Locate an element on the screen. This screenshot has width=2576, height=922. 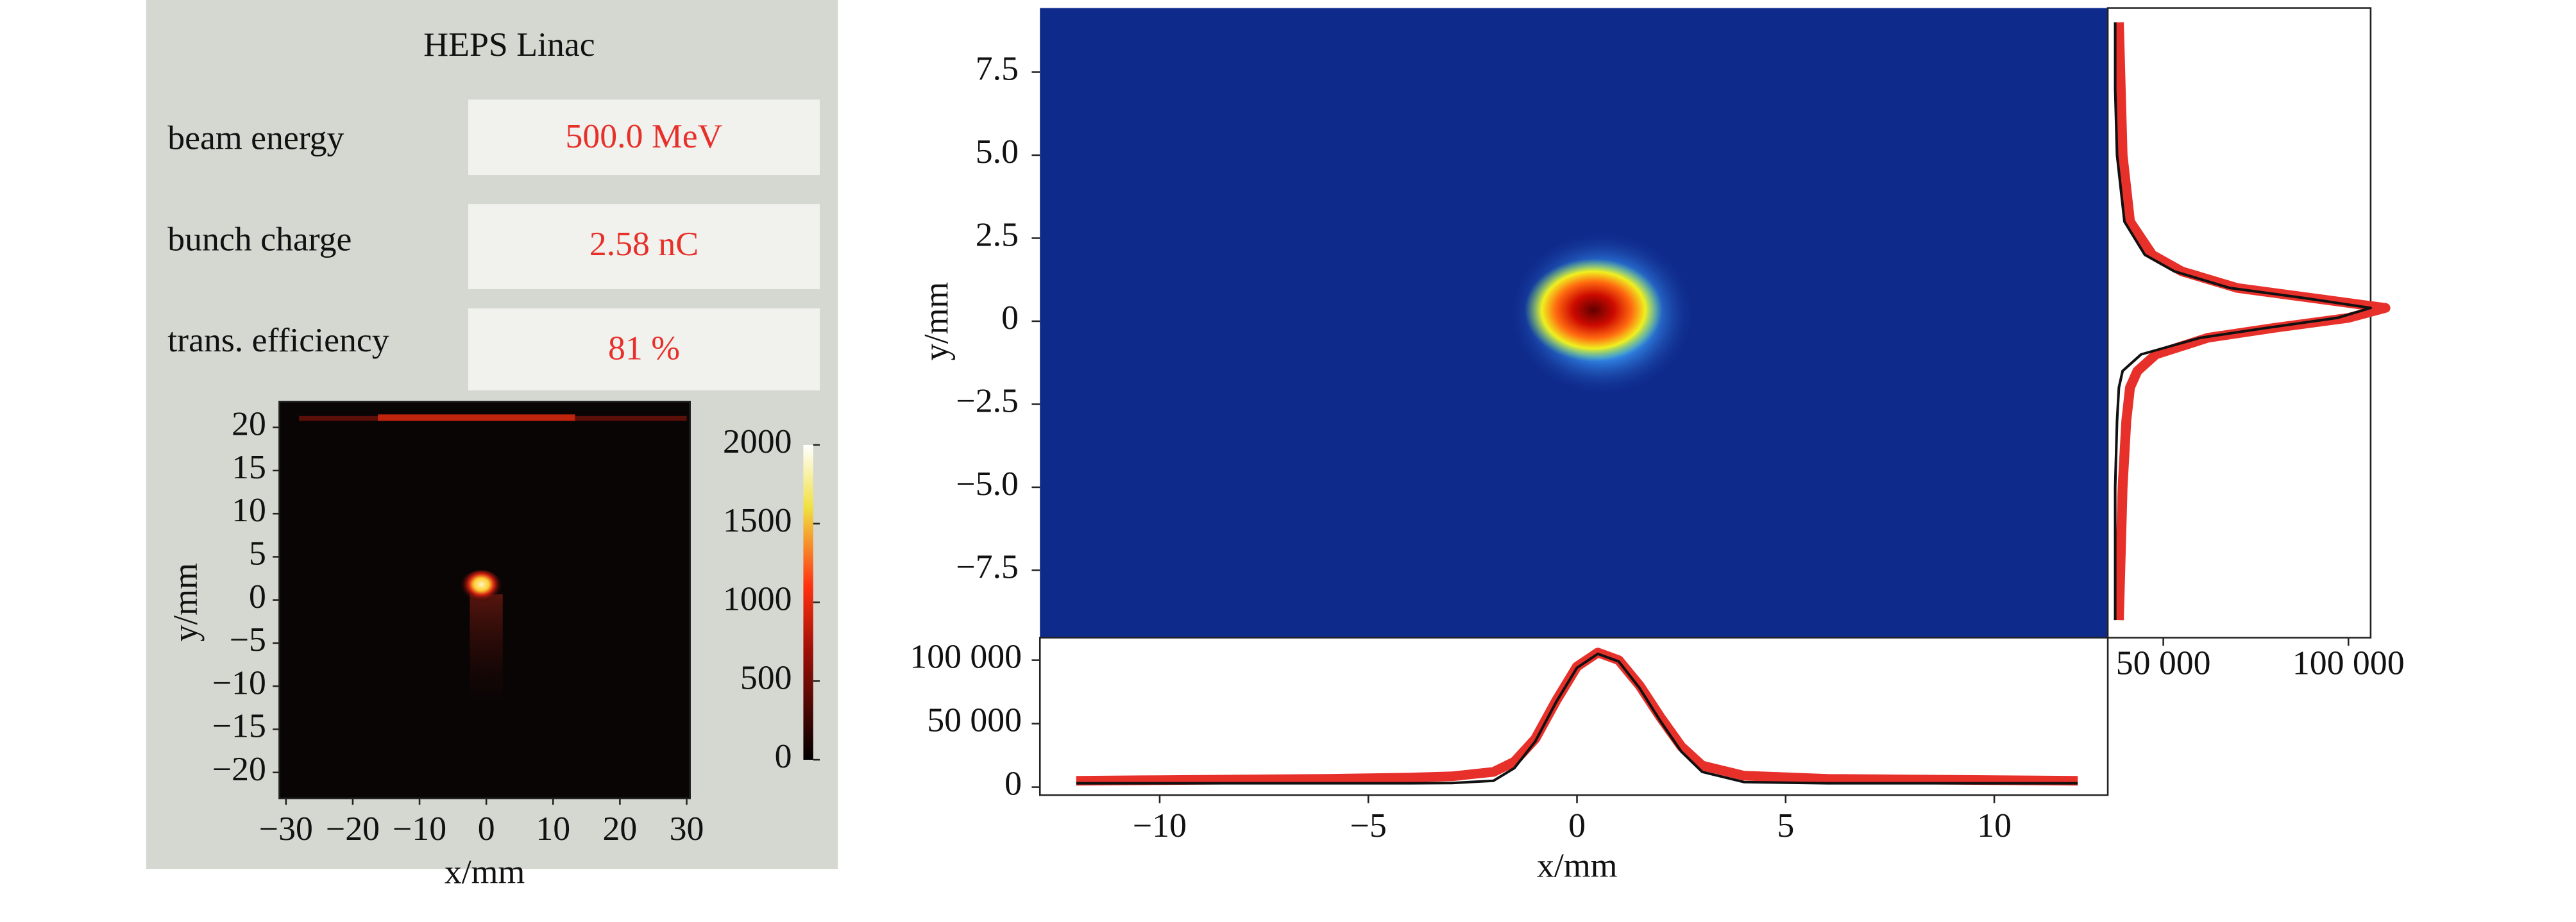
x-tick-label: 50 000 is located at coordinates (2163, 663).